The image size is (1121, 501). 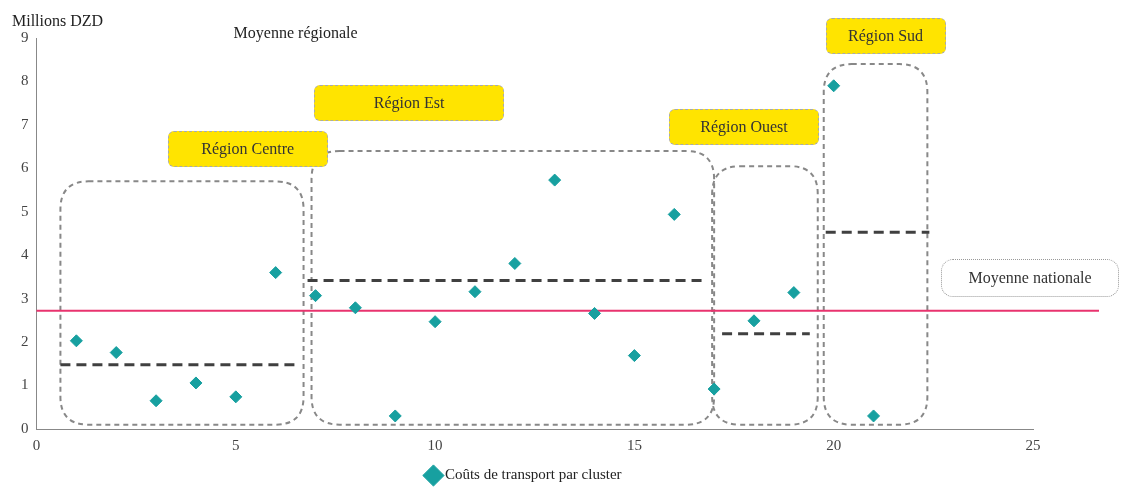 I want to click on y-tick-label: 5, so click(x=25, y=210).